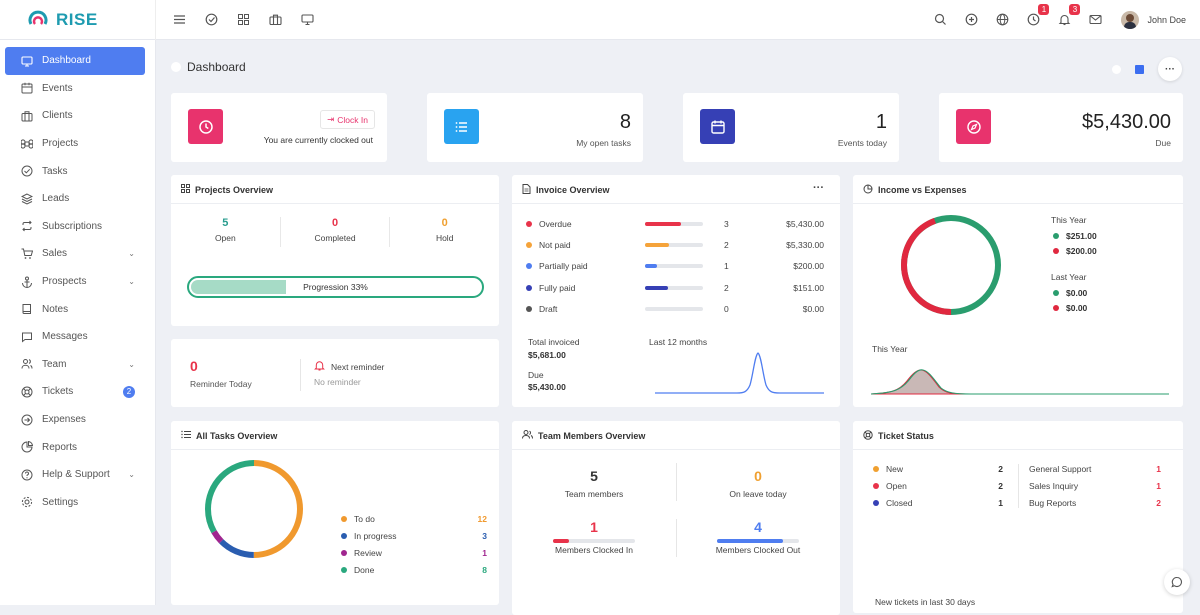  I want to click on project-stat-2: 0 Hold, so click(444, 232).